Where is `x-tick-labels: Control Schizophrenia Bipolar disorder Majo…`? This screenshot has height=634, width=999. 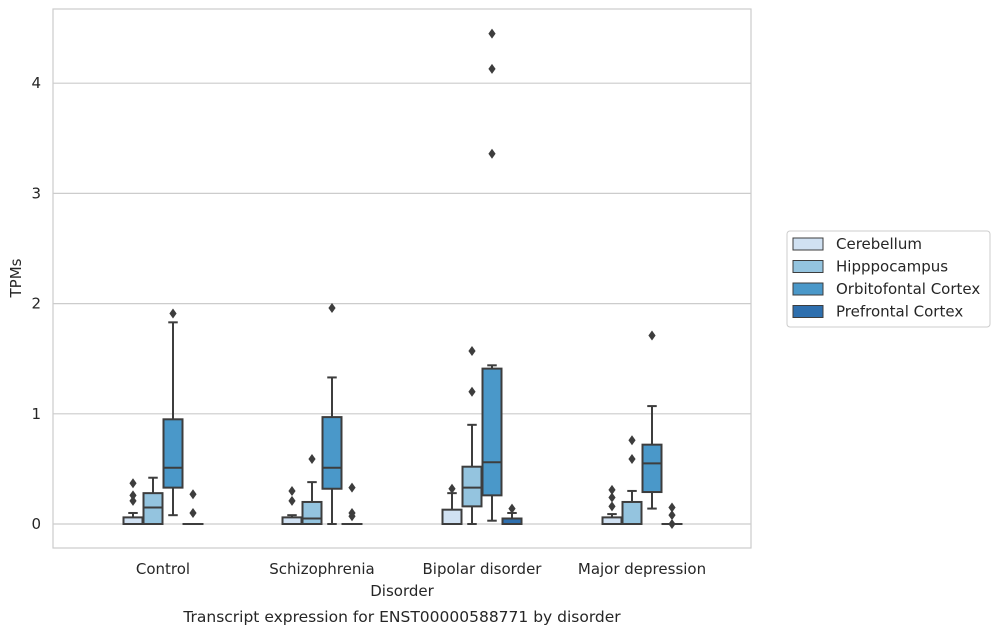
x-tick-labels: Control Schizophrenia Bipolar disorder Majo… is located at coordinates (421, 569).